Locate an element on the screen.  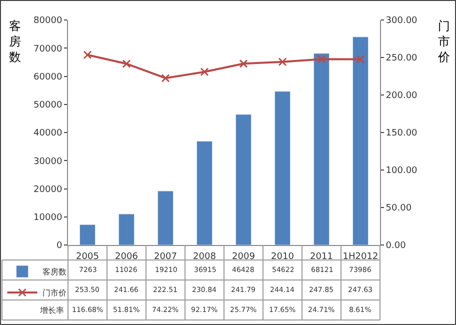
y-tick-label: 30000 is located at coordinates (48, 161).